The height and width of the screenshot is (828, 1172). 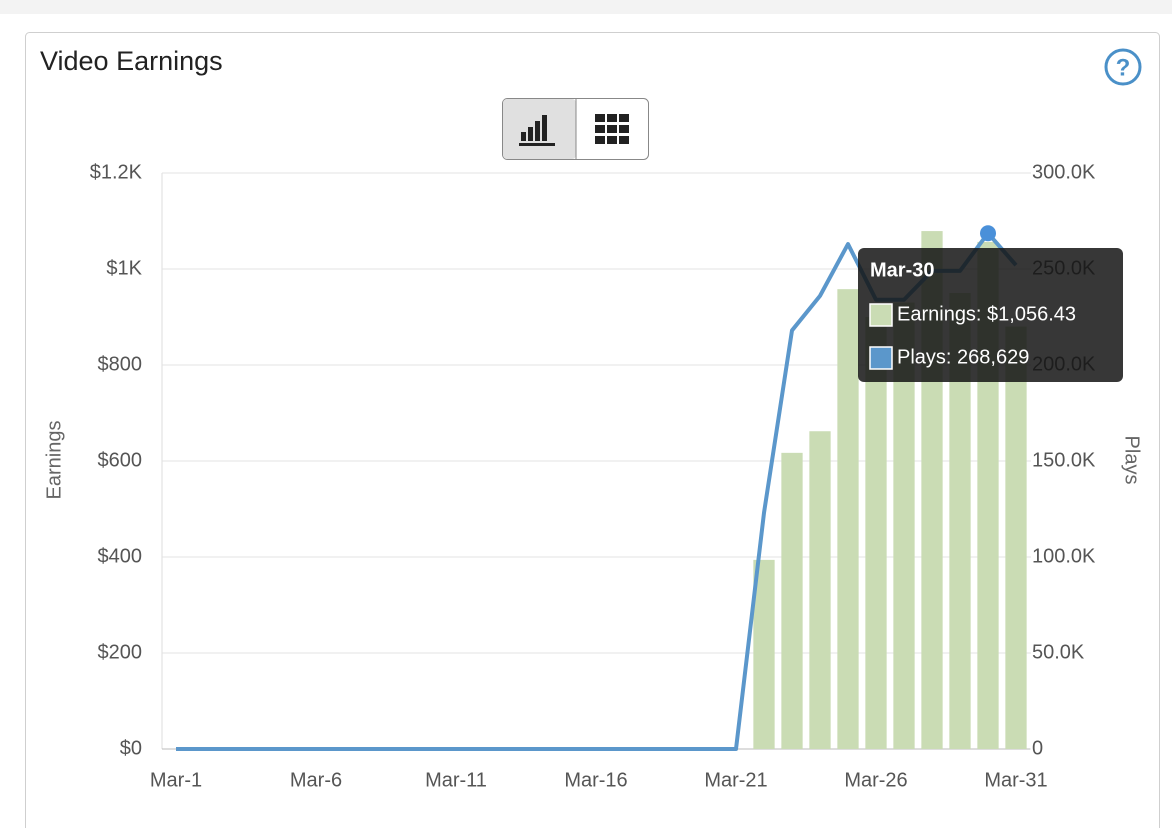 What do you see at coordinates (120, 460) in the screenshot?
I see `y-tick-label: $600` at bounding box center [120, 460].